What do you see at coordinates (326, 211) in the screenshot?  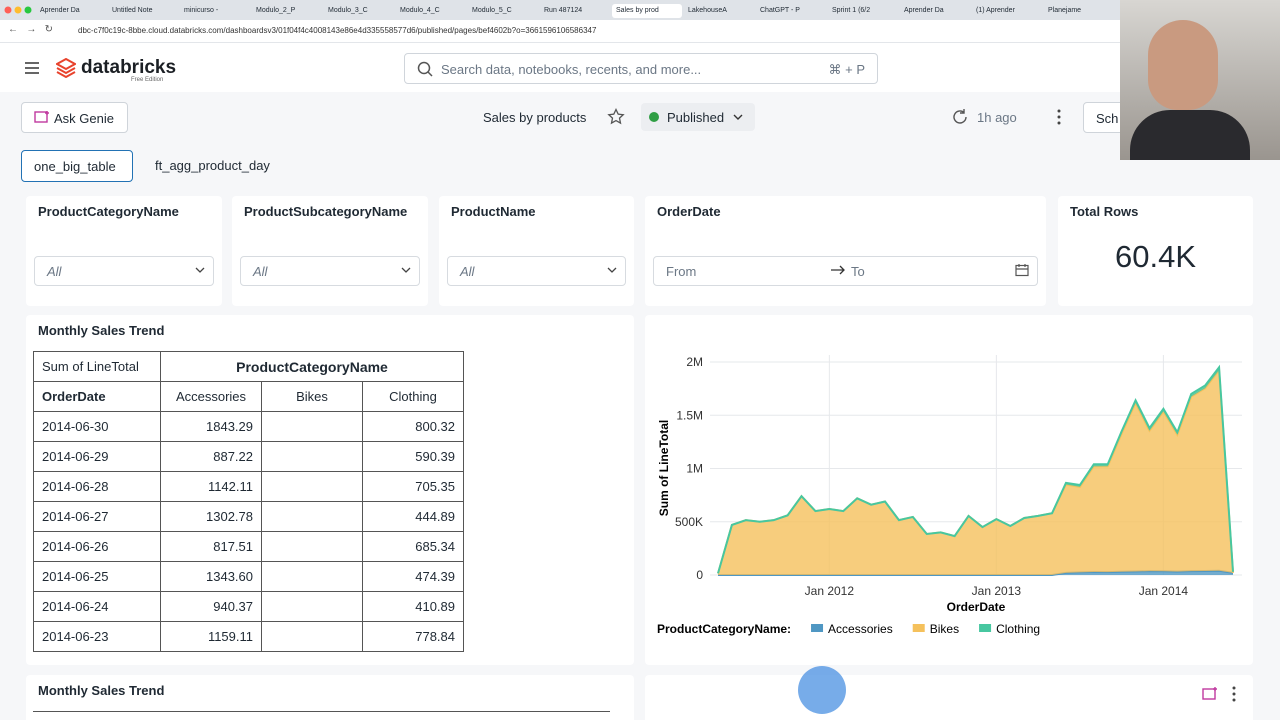 I see `filter-label: ProductSubcategoryName` at bounding box center [326, 211].